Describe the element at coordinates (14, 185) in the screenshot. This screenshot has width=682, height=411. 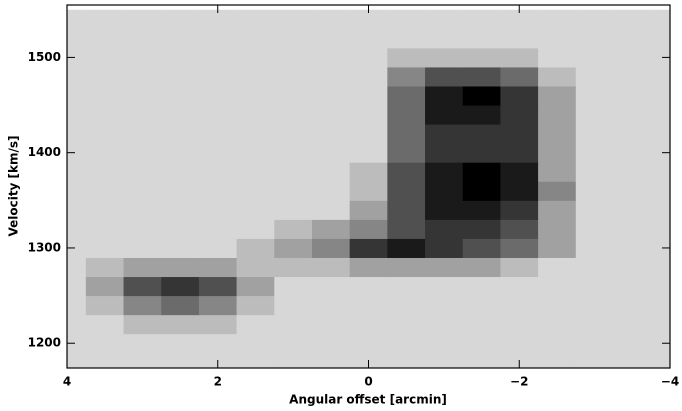
I see `y-axis-label: Velocity [km/s]` at that location.